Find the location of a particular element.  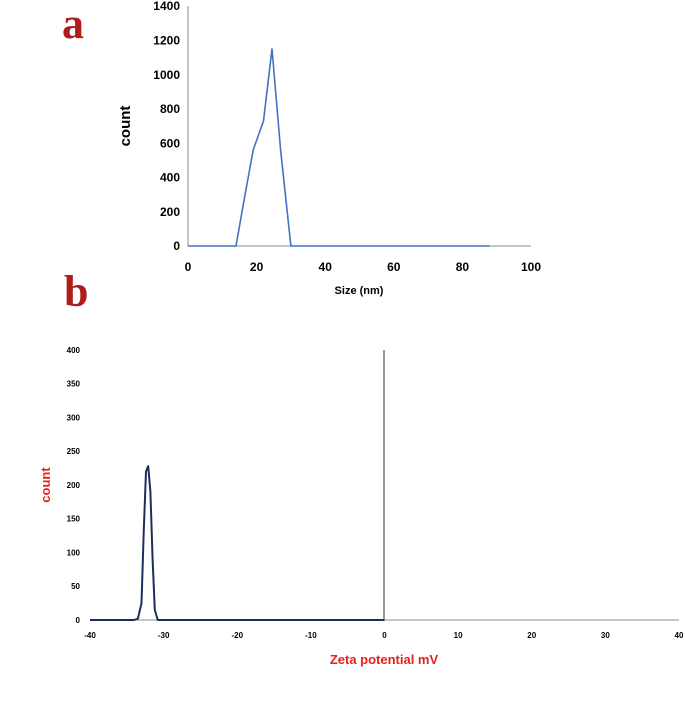

chart-b-y-tick-label: 250 is located at coordinates (74, 451).